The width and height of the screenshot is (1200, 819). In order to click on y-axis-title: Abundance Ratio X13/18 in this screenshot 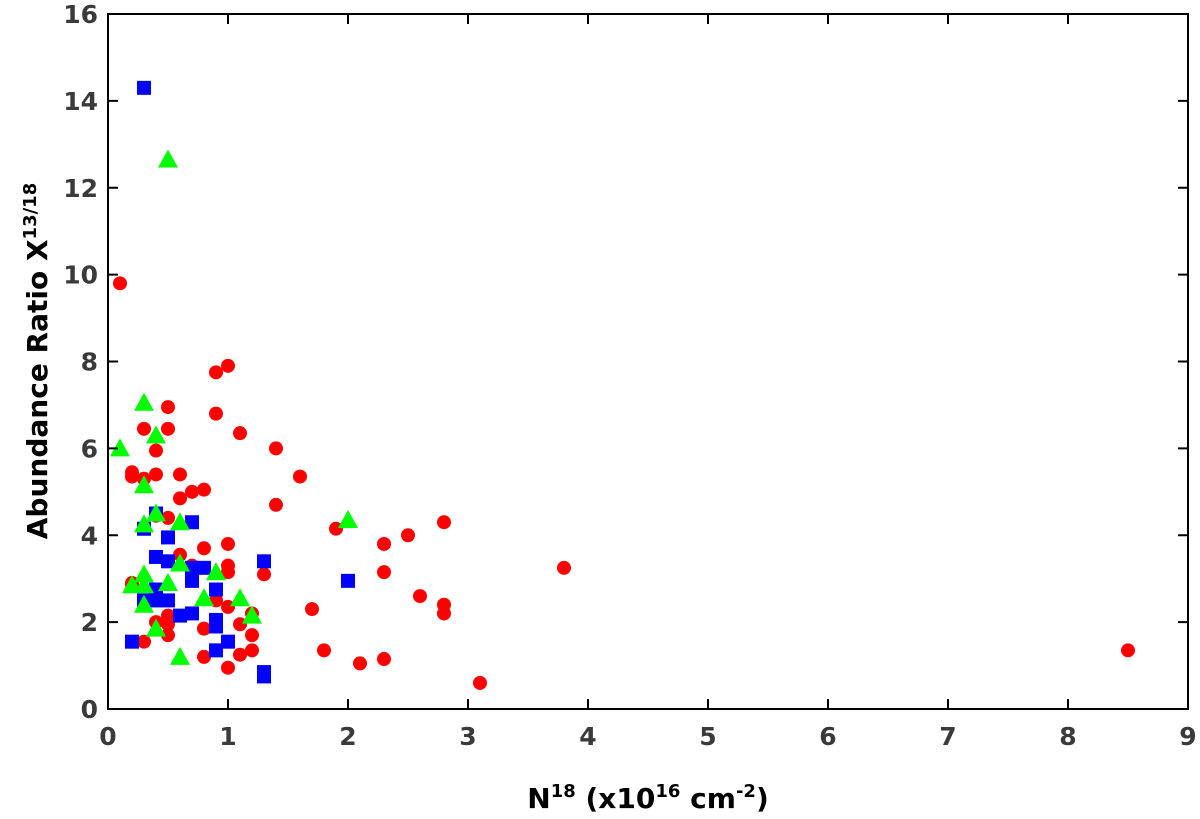, I will do `click(37, 361)`.